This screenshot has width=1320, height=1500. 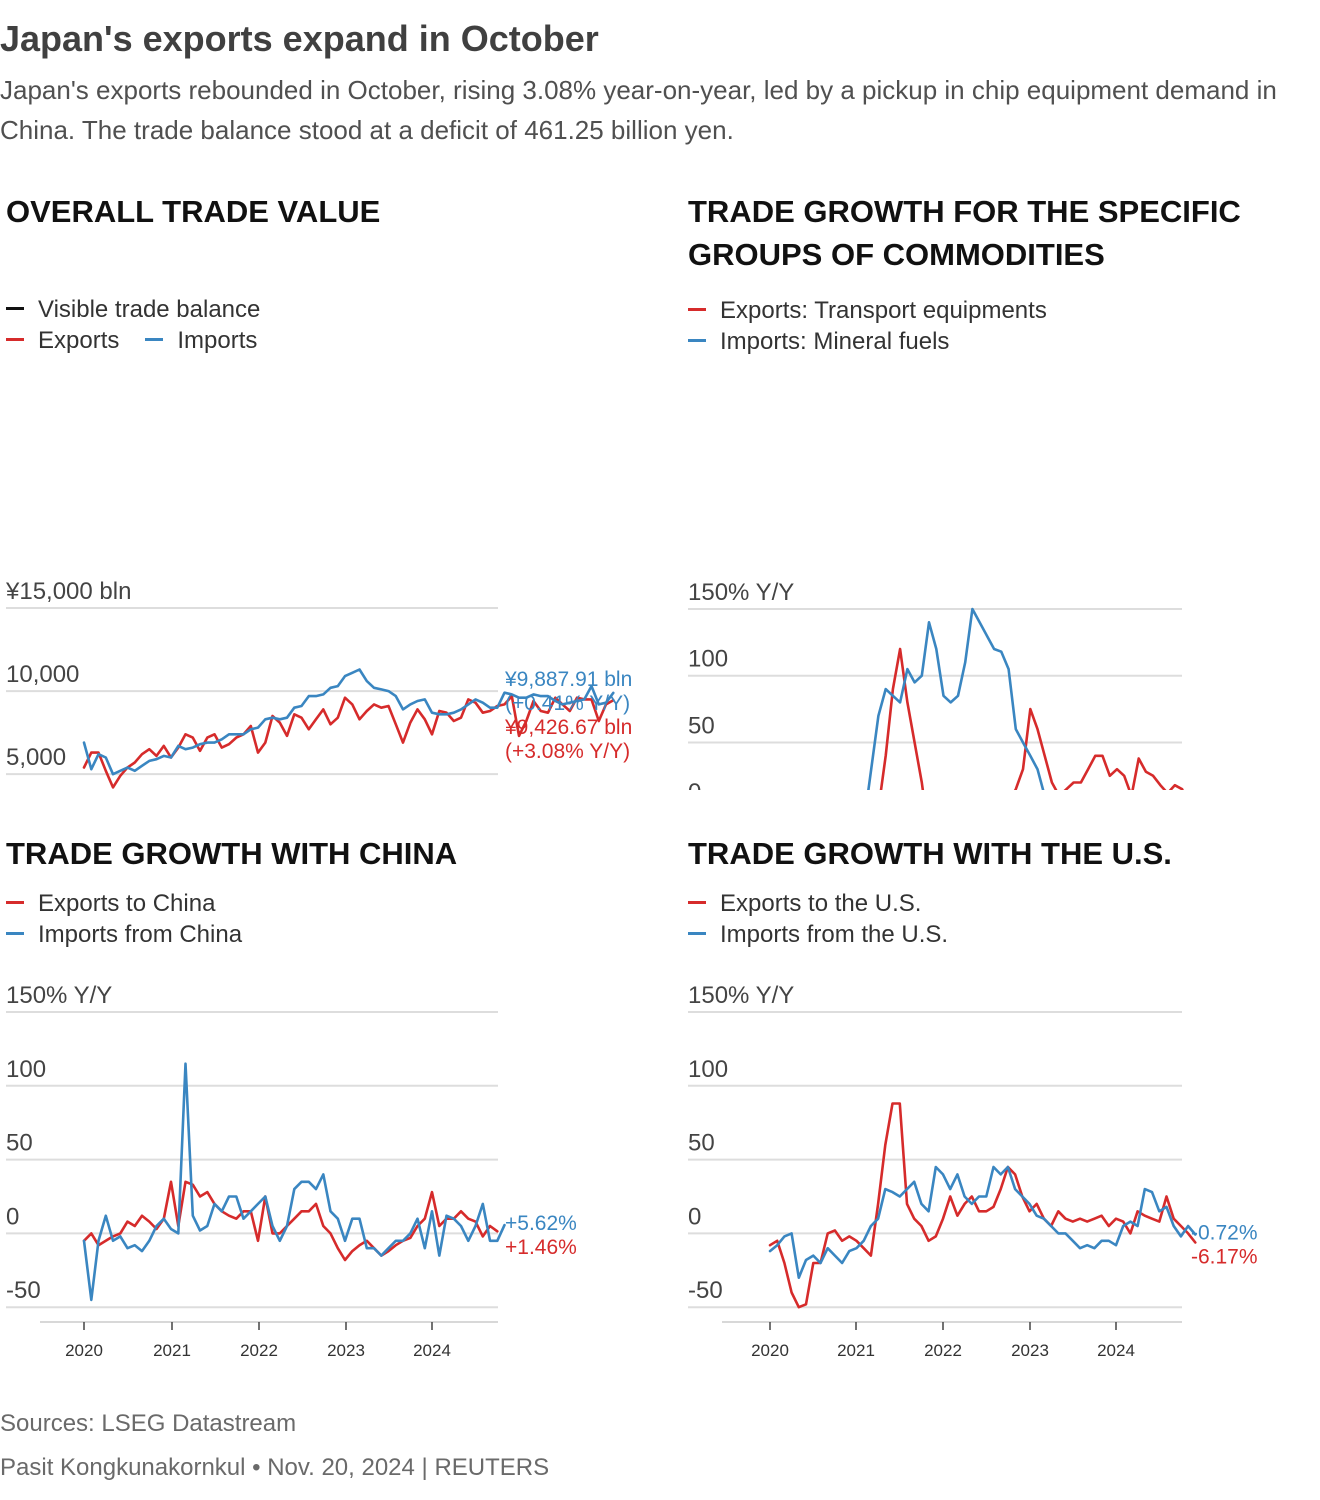 I want to click on legend-item-exports: Exports, so click(x=62, y=340).